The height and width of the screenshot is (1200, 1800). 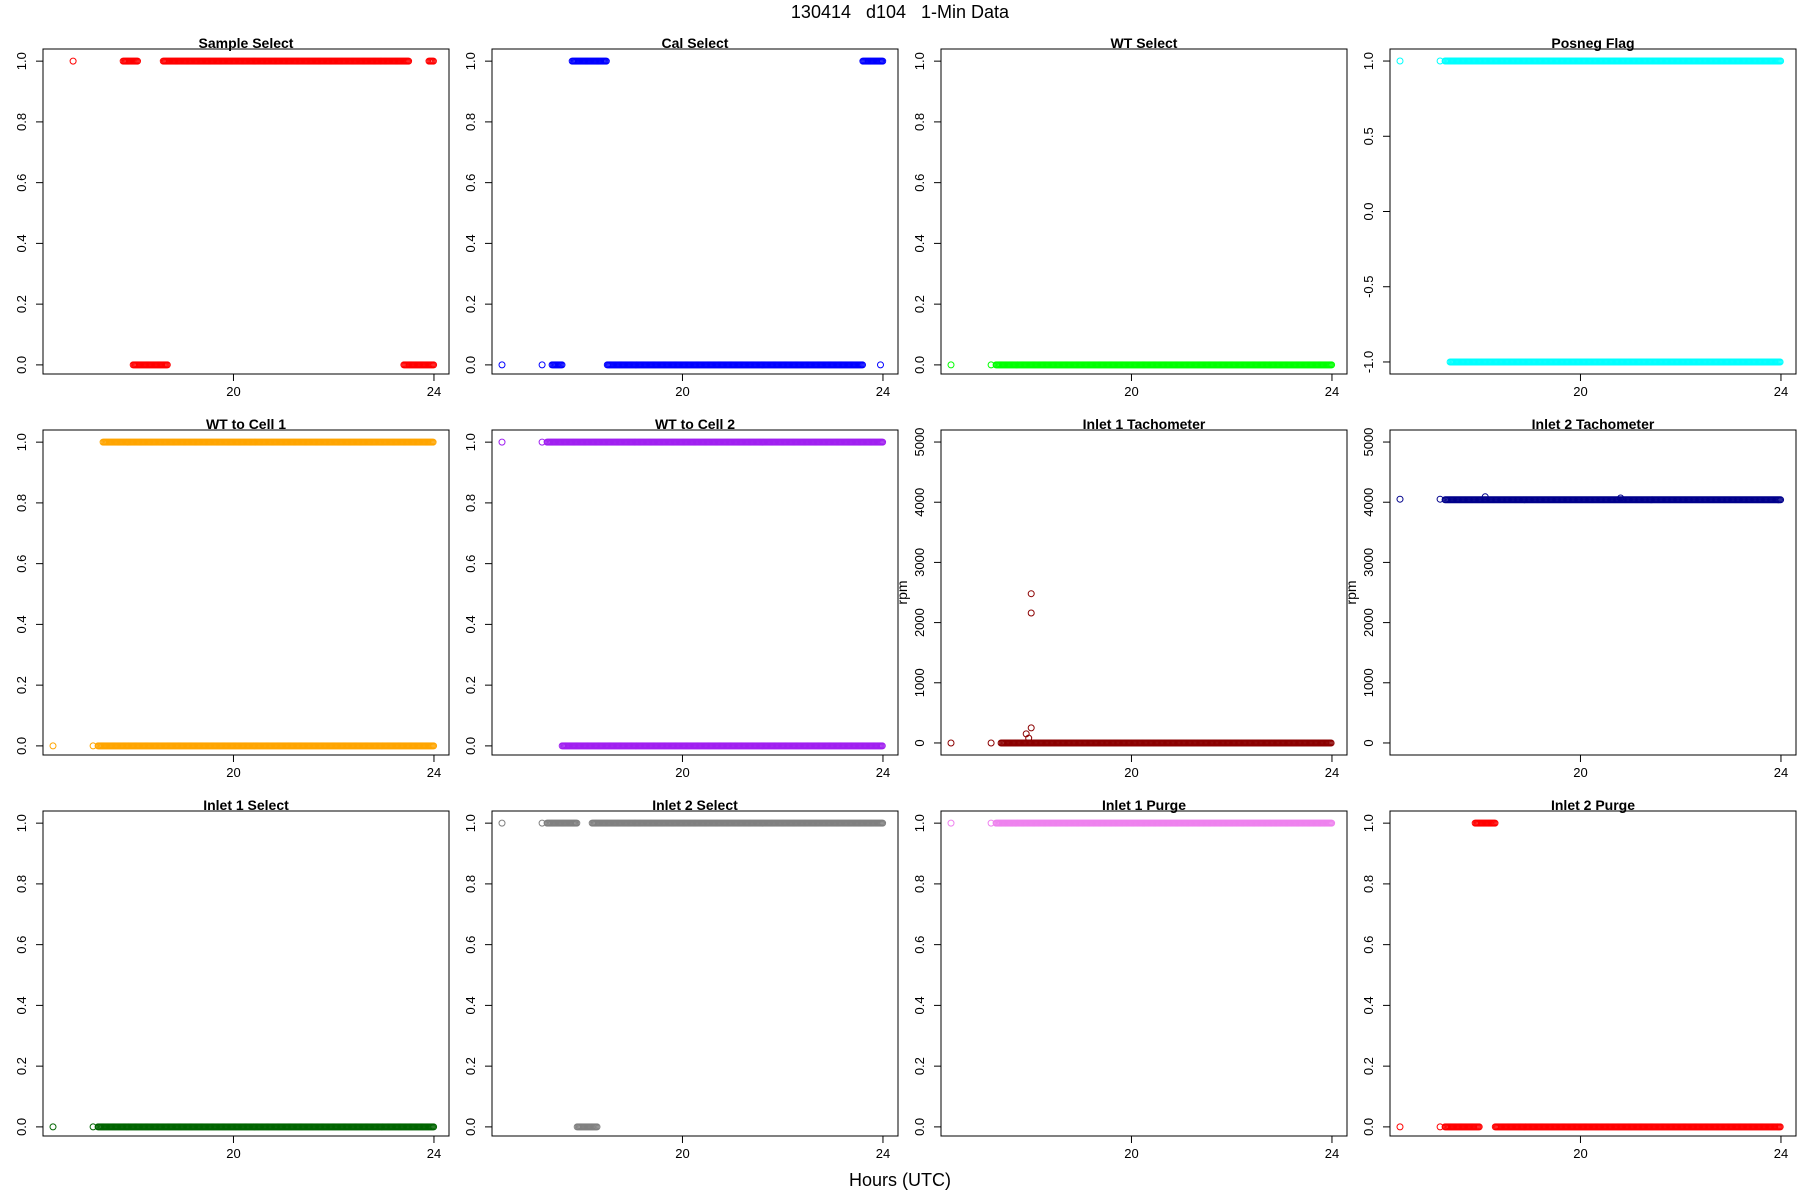 What do you see at coordinates (1144, 805) in the screenshot?
I see `chart-title: Inlet 1 Purge` at bounding box center [1144, 805].